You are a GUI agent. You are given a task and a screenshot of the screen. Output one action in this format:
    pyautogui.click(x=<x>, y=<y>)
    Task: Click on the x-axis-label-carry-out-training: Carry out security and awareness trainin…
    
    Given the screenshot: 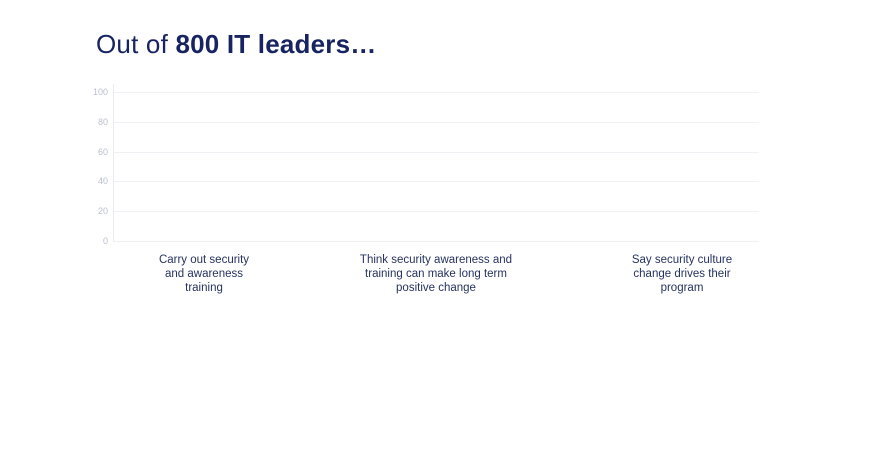 What is the action you would take?
    pyautogui.click(x=204, y=274)
    